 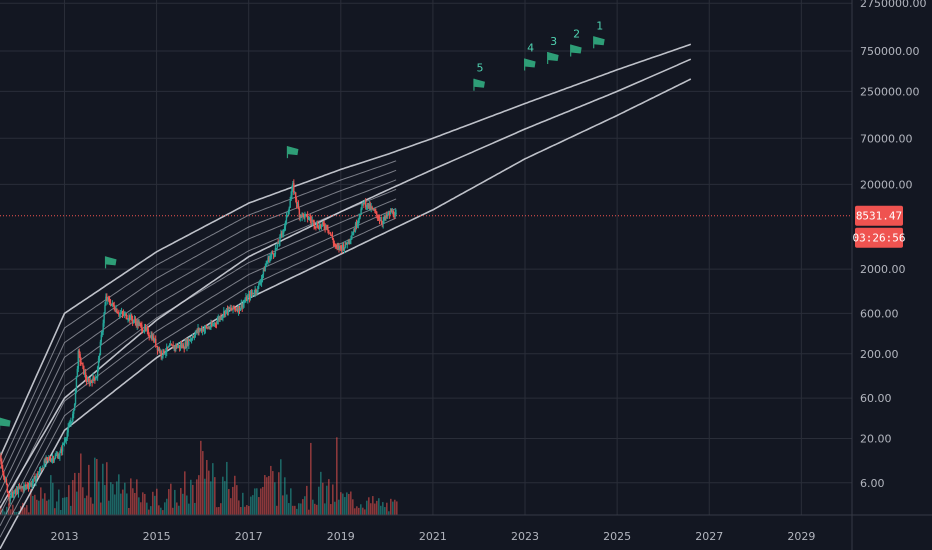 What do you see at coordinates (893, 5) in the screenshot?
I see `y-tick-label: 2750000.00` at bounding box center [893, 5].